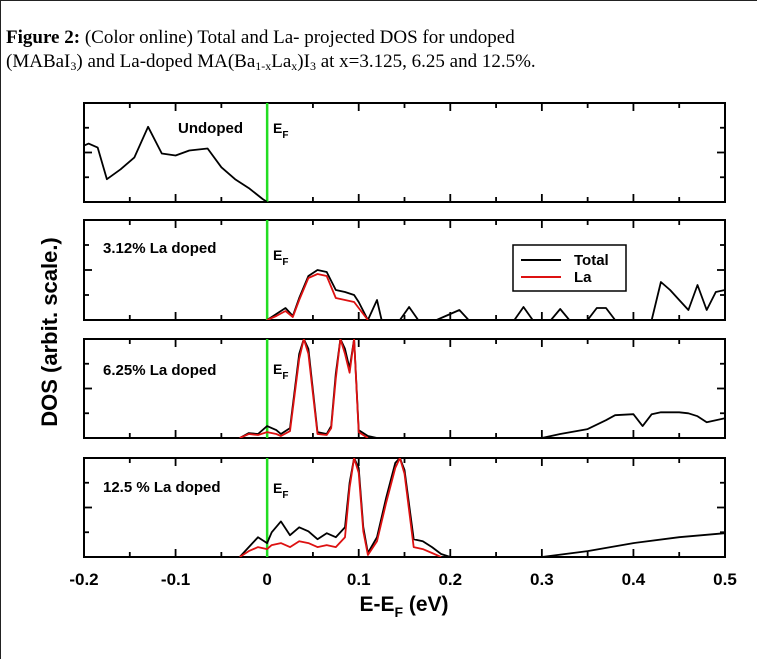 This screenshot has height=659, width=757. I want to click on caption-l2-mid2: La, so click(281, 61).